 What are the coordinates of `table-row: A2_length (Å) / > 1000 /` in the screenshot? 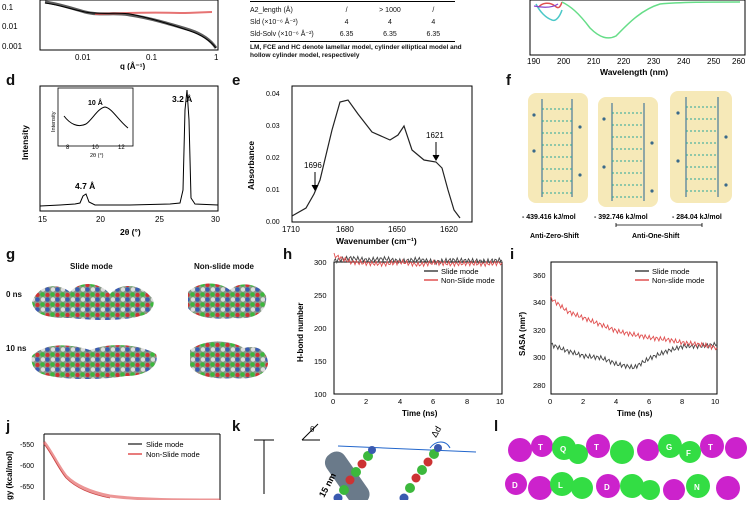 It's located at (342, 10).